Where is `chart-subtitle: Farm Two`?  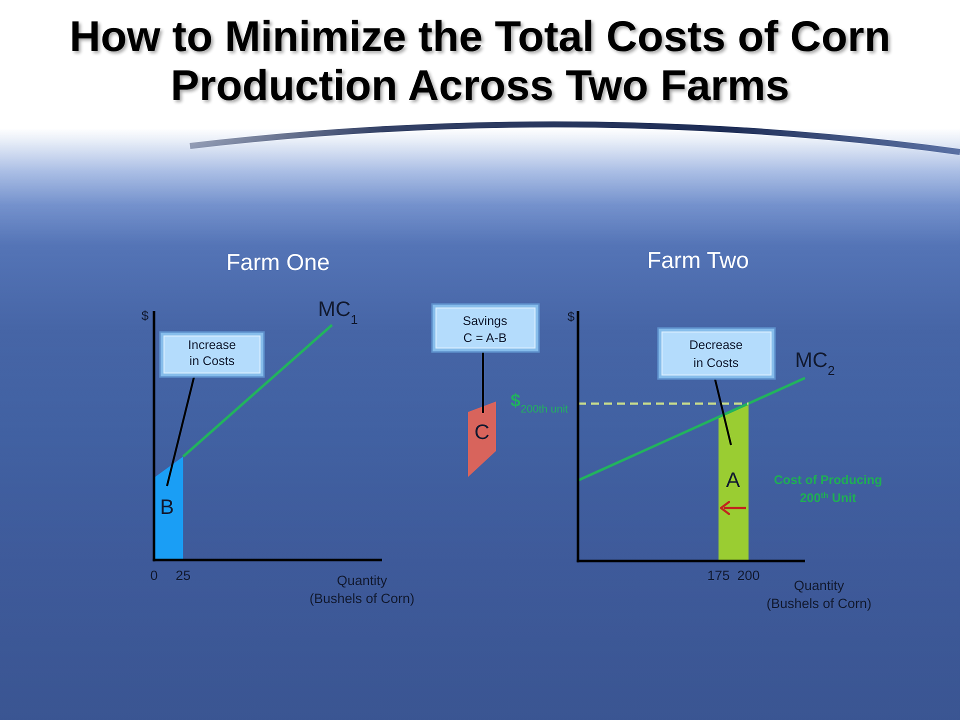
chart-subtitle: Farm Two is located at coordinates (698, 260).